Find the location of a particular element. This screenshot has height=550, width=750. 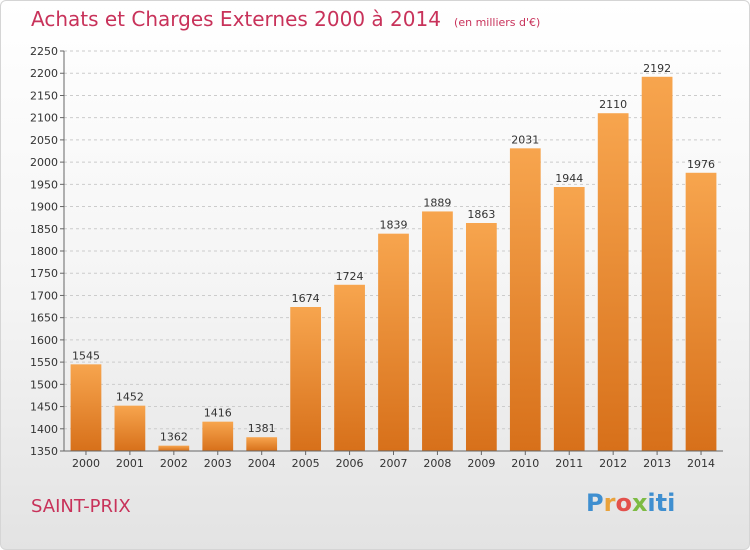

y-tick-label: 2250 is located at coordinates (44, 51).